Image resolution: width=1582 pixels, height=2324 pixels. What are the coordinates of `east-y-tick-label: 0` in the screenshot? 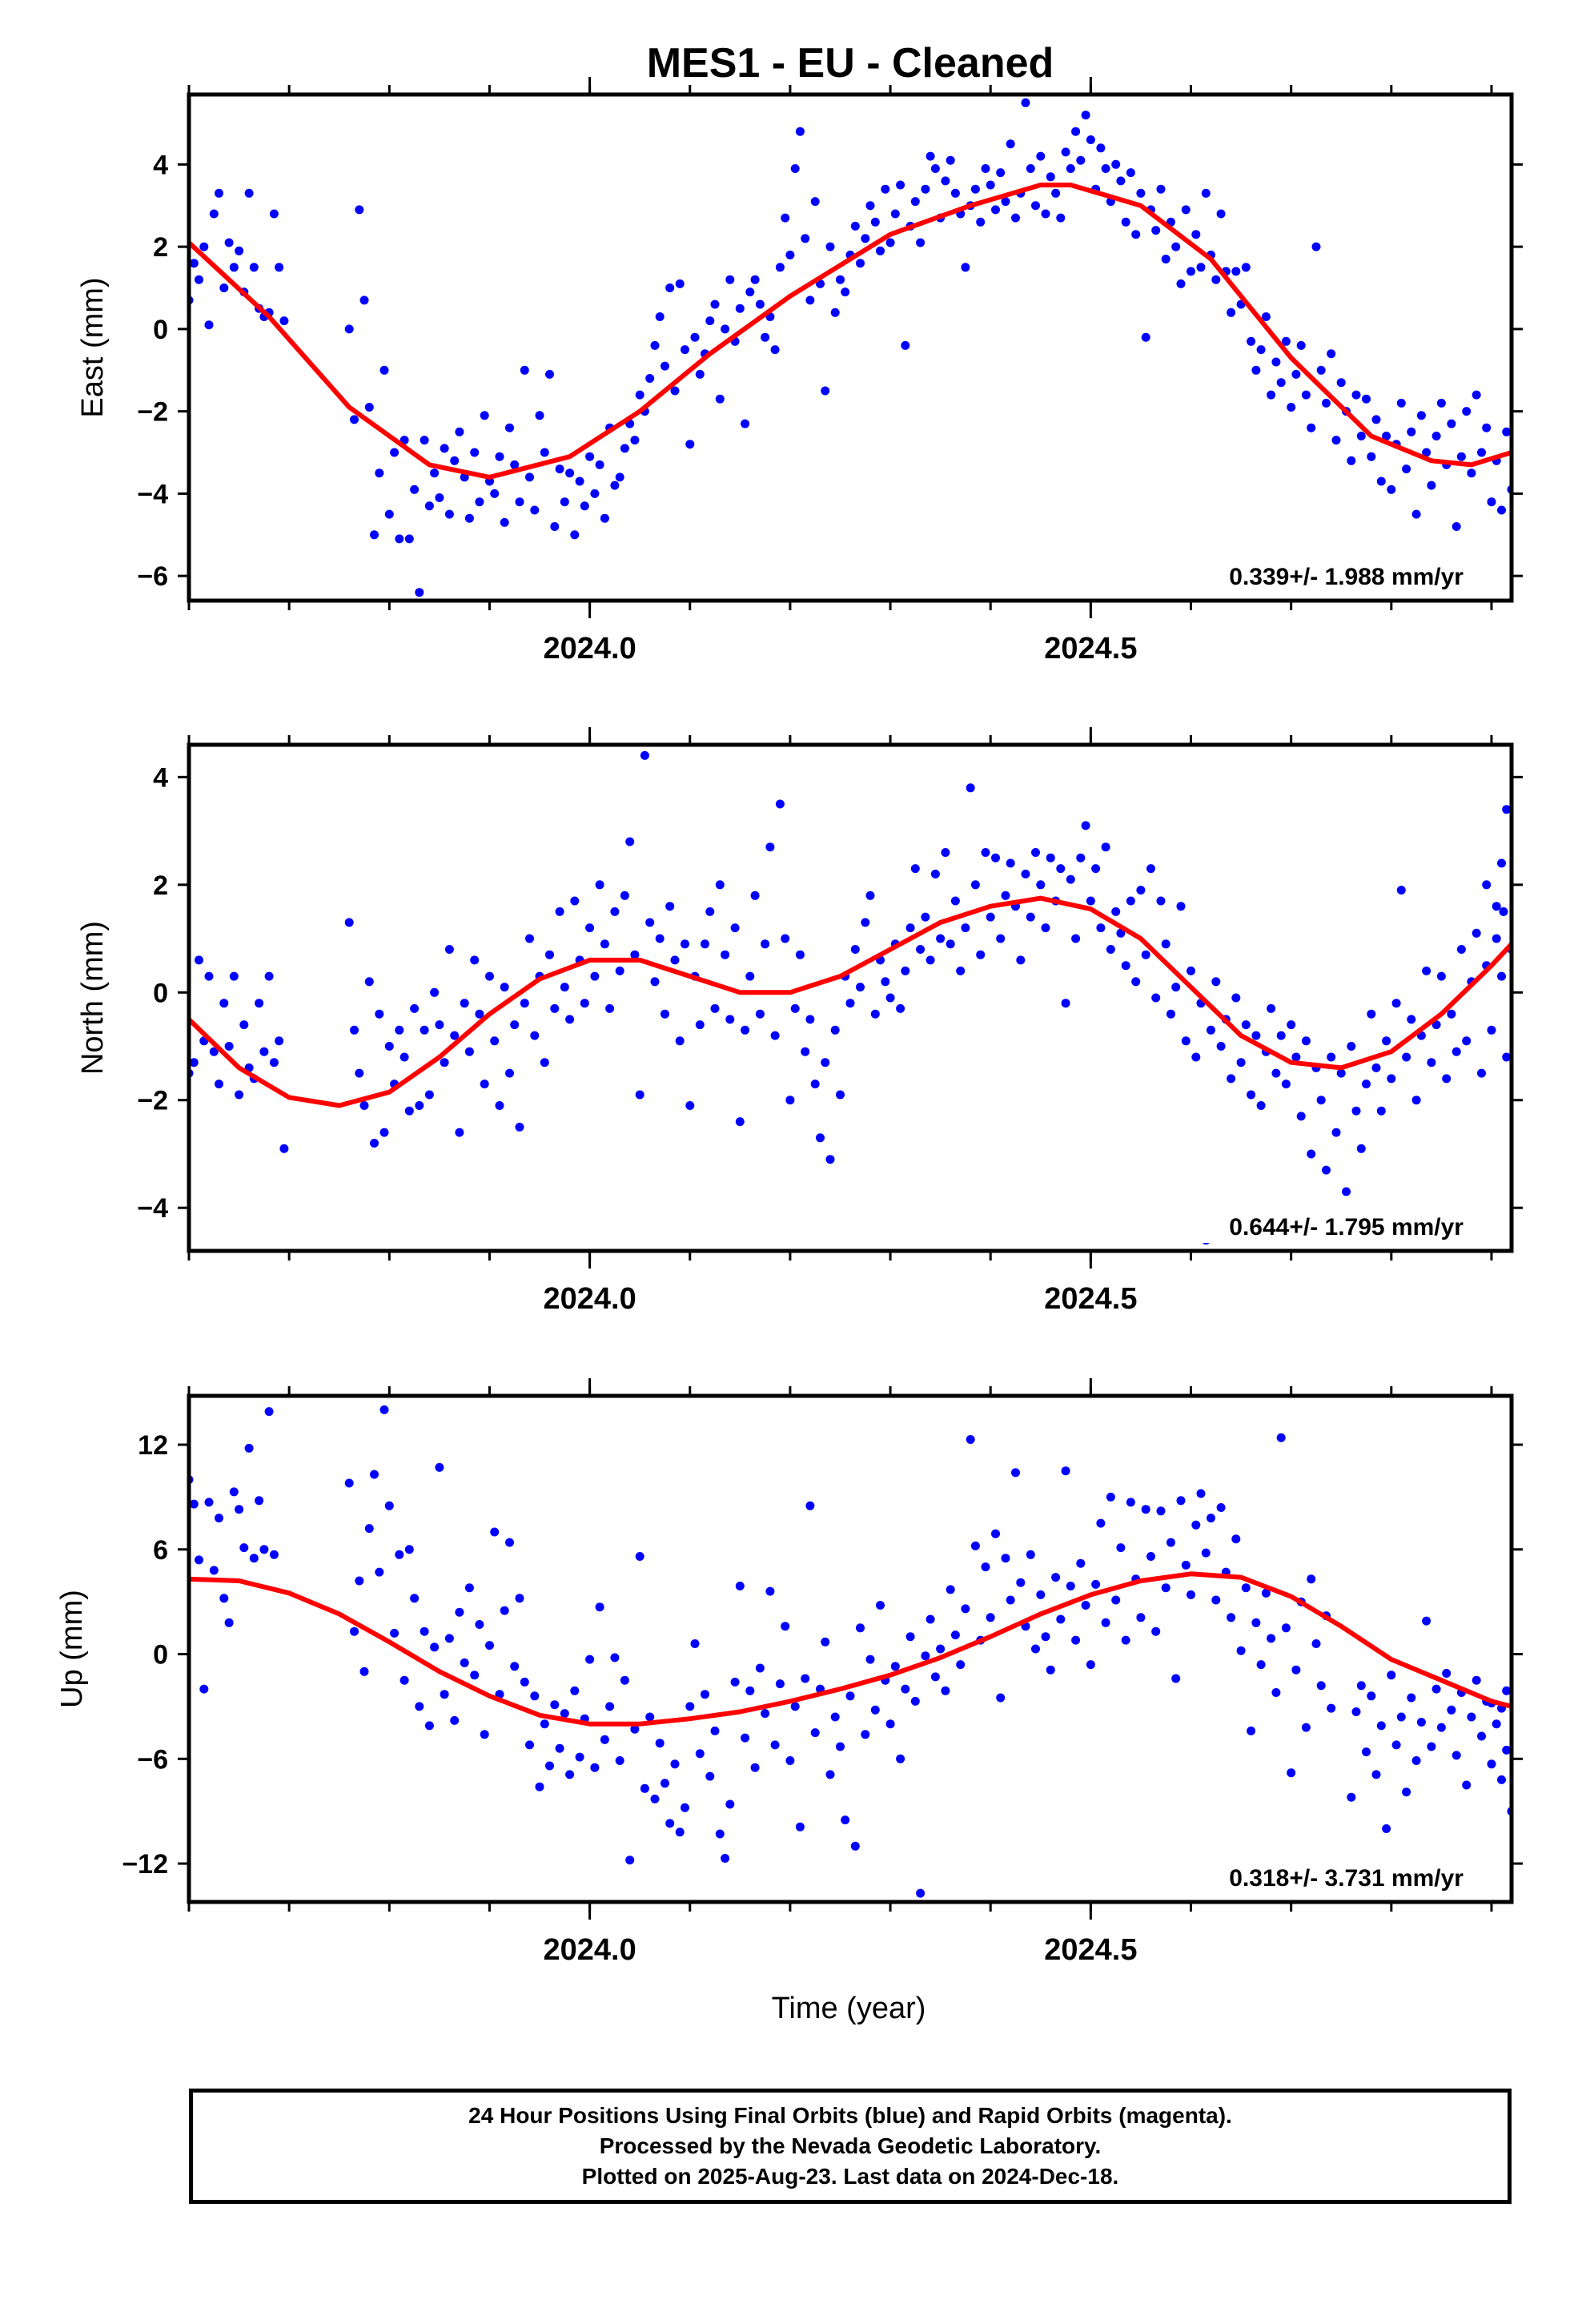 It's located at (161, 330).